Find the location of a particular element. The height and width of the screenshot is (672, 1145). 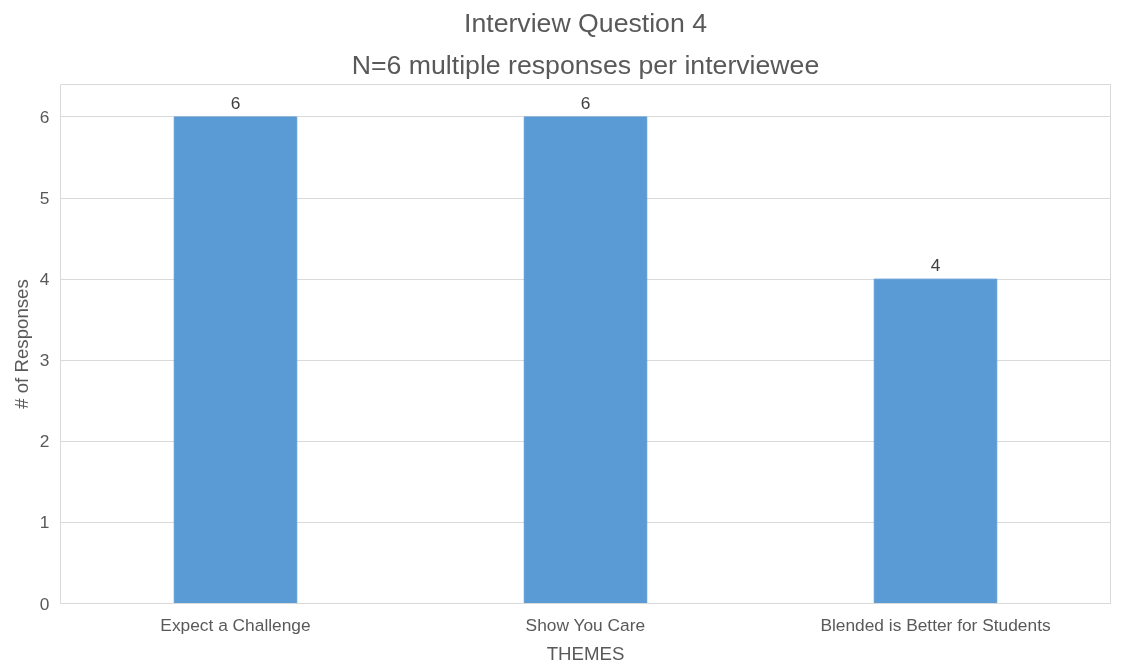

x-tick-label: Blended is Better for Students is located at coordinates (935, 624).